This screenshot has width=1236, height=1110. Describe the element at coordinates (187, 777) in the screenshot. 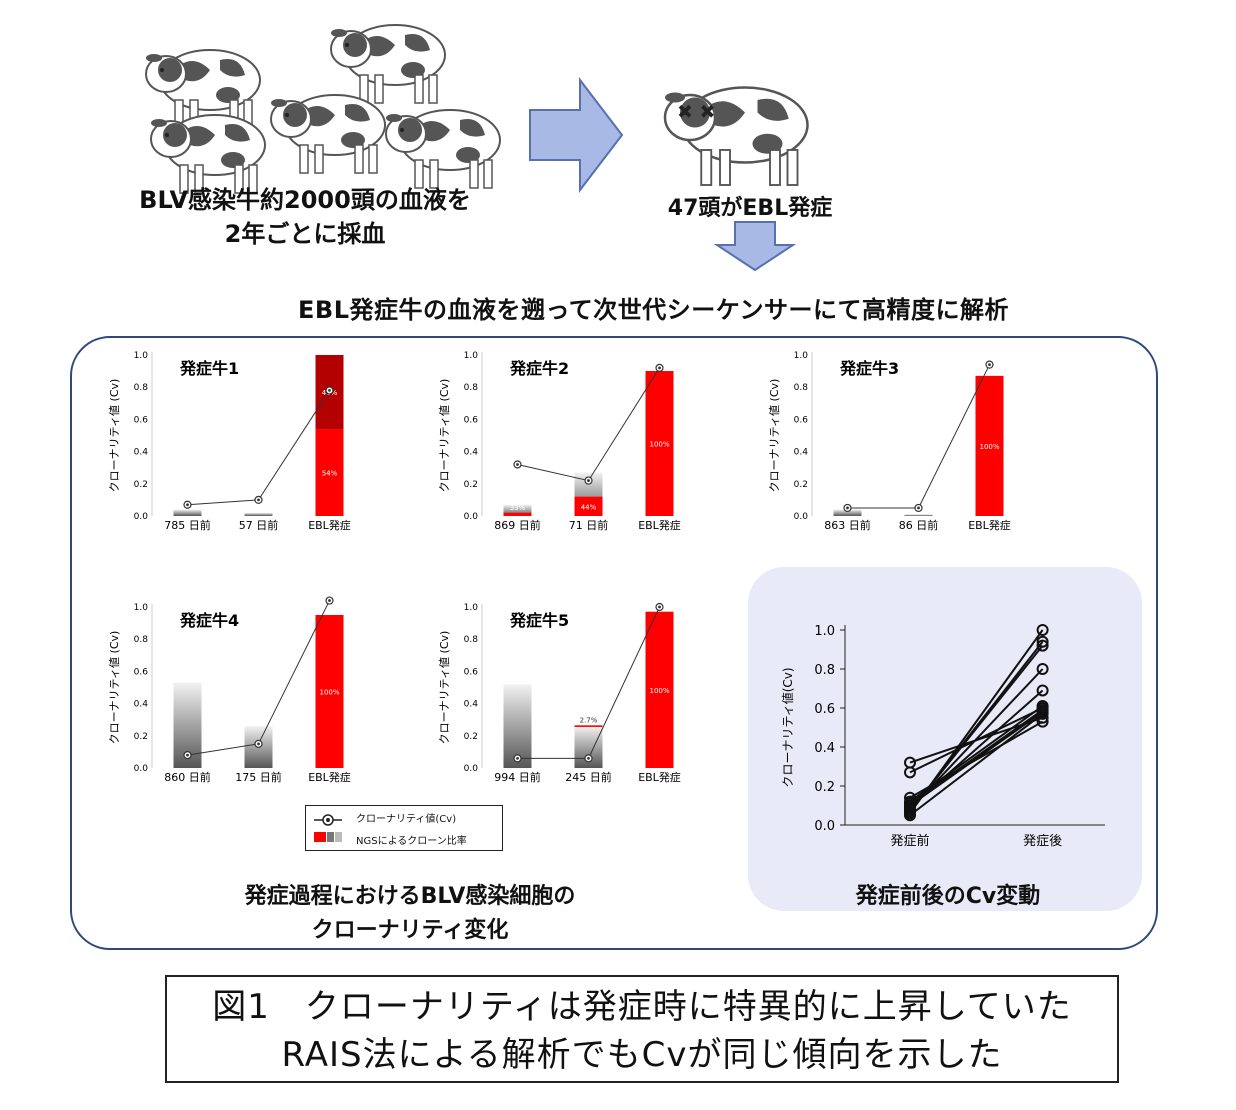

I see `x-tick-label: 860 日前` at that location.